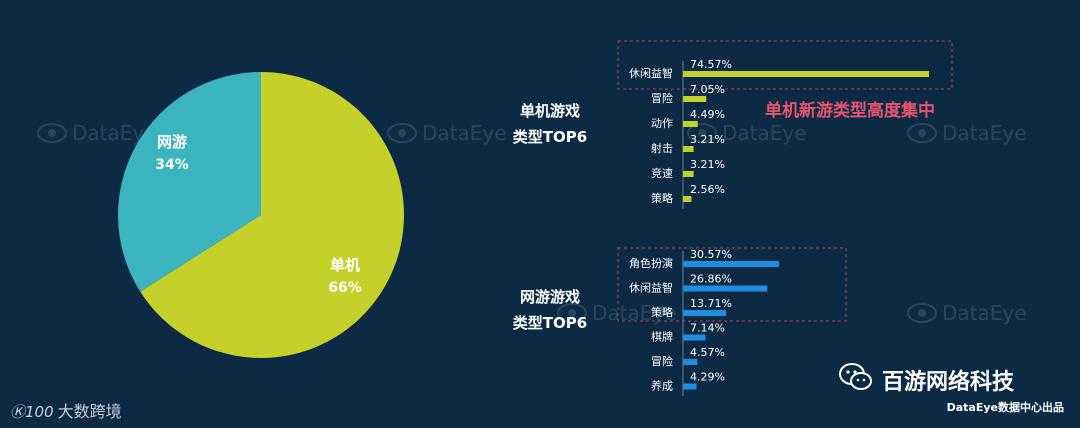  What do you see at coordinates (550, 310) in the screenshot?
I see `online-chart-title: 网游游戏 类型TOP6` at bounding box center [550, 310].